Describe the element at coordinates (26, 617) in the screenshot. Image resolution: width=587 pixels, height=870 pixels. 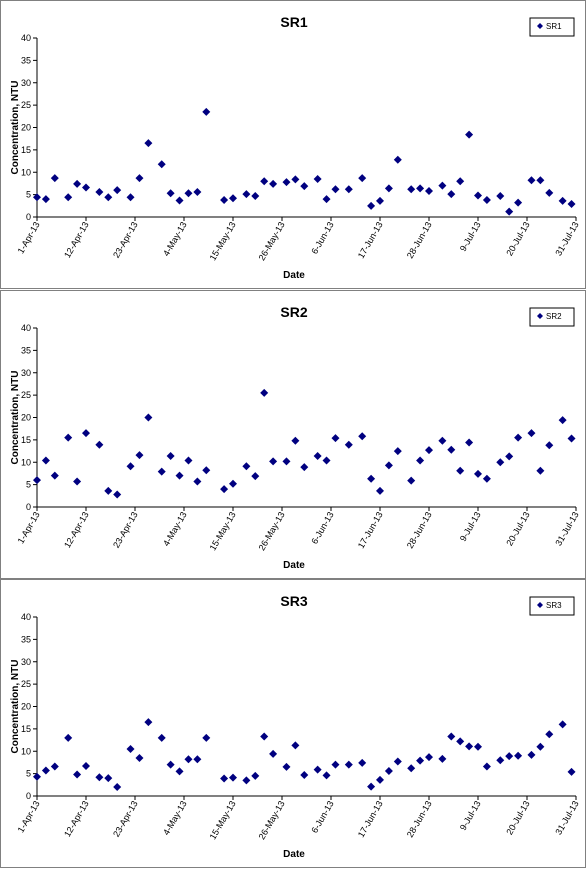
I see `y-tick-label: 40` at that location.